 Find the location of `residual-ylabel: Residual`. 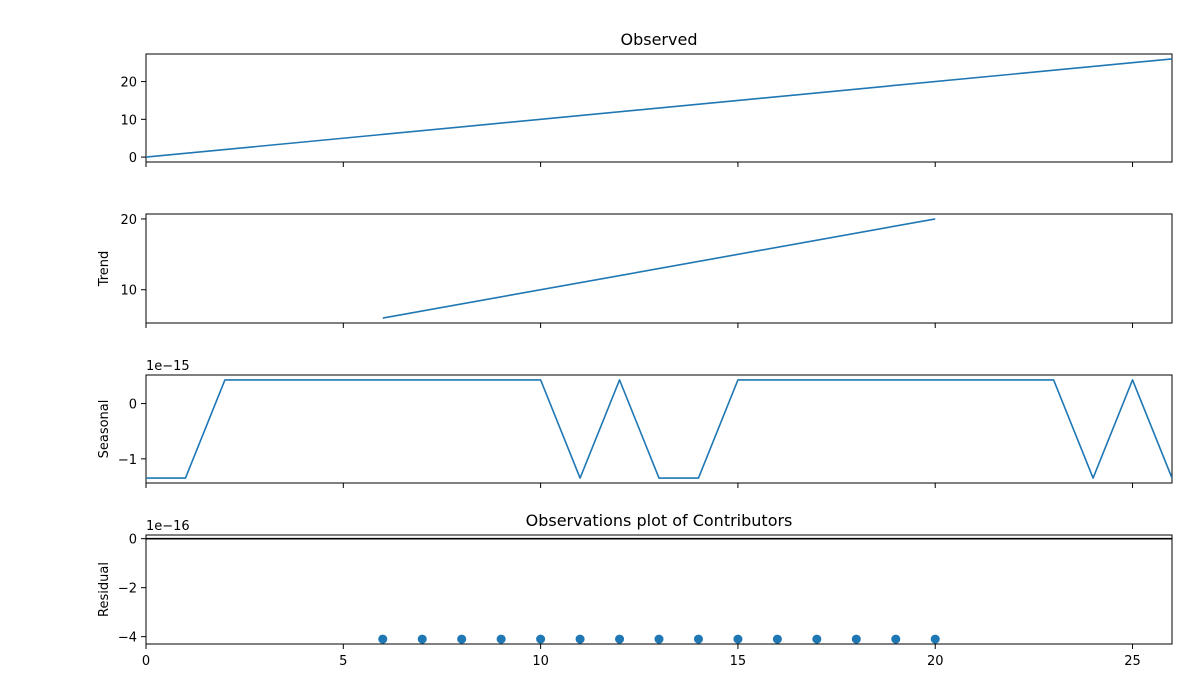

residual-ylabel: Residual is located at coordinates (104, 589).